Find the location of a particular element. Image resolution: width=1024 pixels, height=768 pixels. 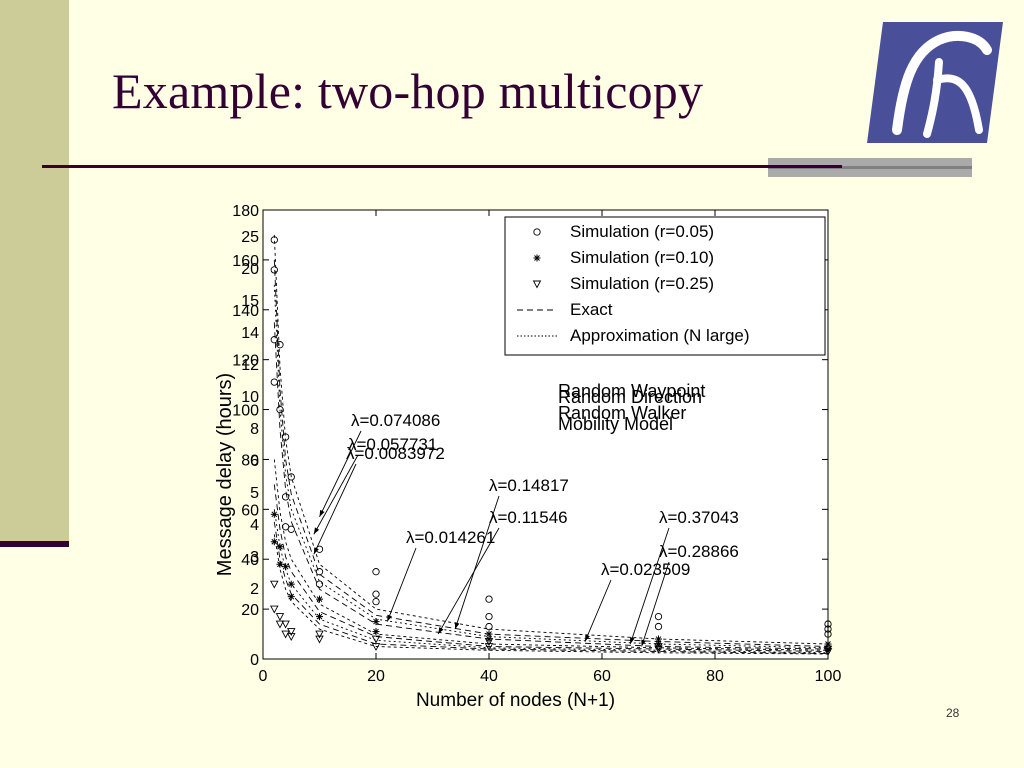

legend-box is located at coordinates (665, 286).